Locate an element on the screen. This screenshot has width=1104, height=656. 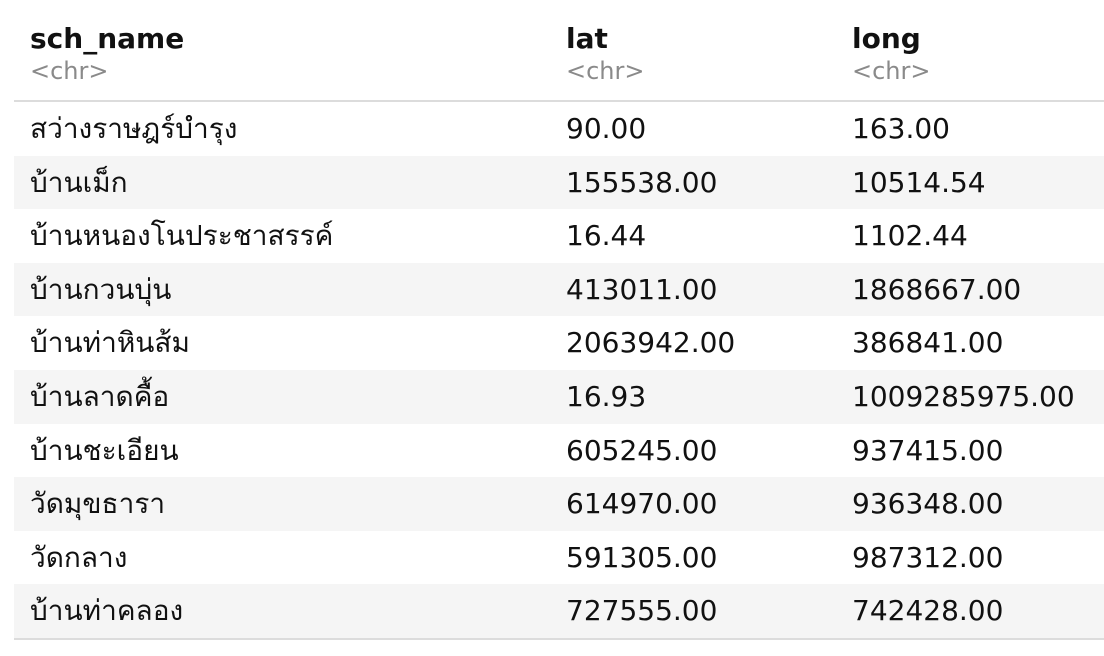
cell-sch-name: บ้านเม็ก is located at coordinates (282, 182).